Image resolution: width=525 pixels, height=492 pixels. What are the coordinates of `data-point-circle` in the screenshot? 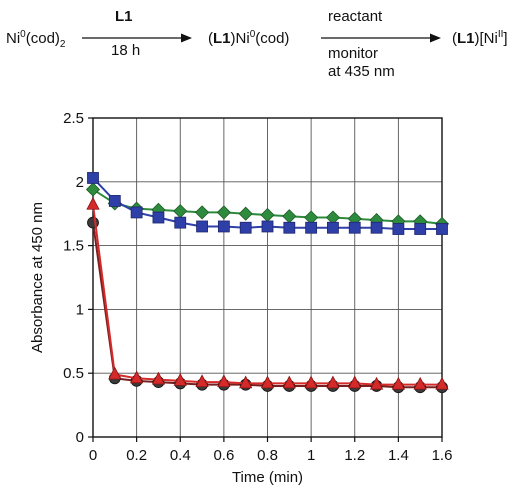 It's located at (93, 222).